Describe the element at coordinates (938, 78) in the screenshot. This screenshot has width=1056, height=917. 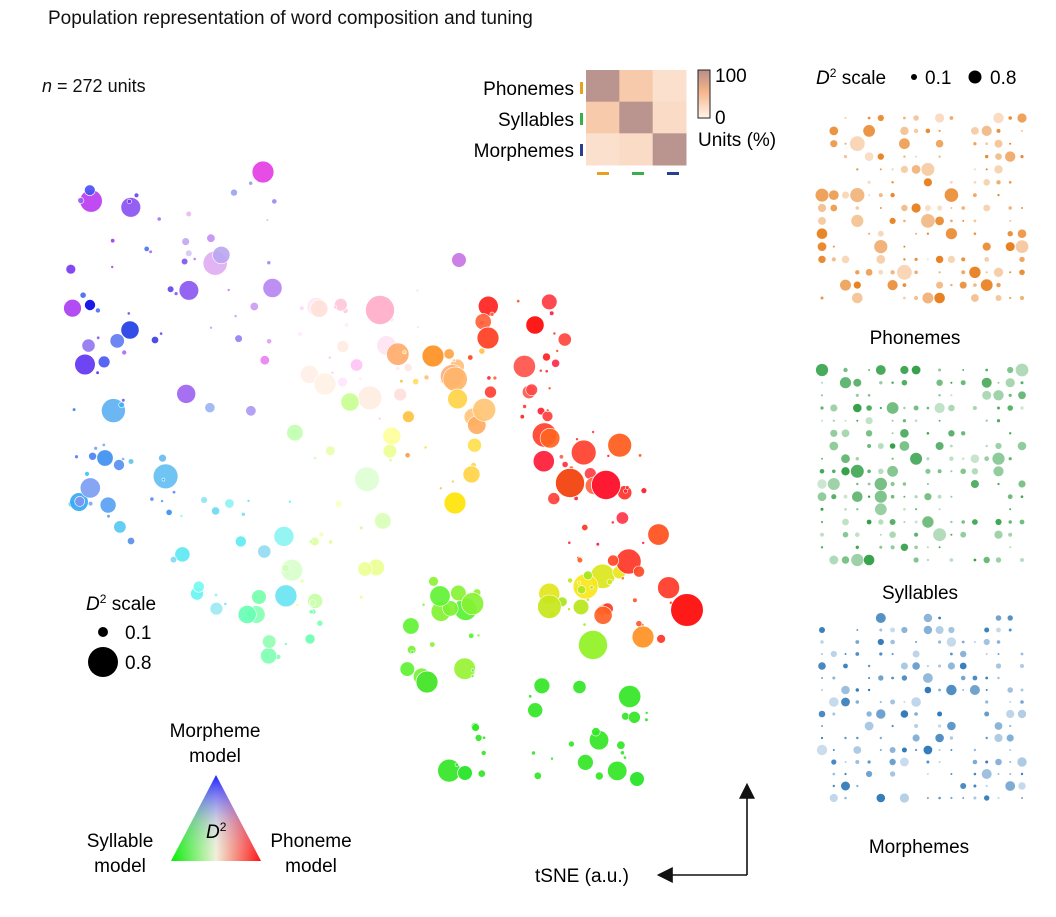
I see `panel-d2-small-label: 0.1` at that location.